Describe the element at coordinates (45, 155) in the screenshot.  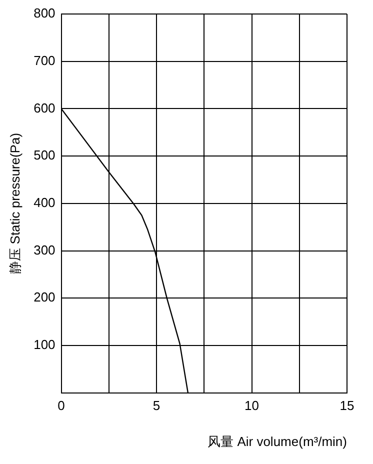
I see `y-tick-label: 500` at that location.